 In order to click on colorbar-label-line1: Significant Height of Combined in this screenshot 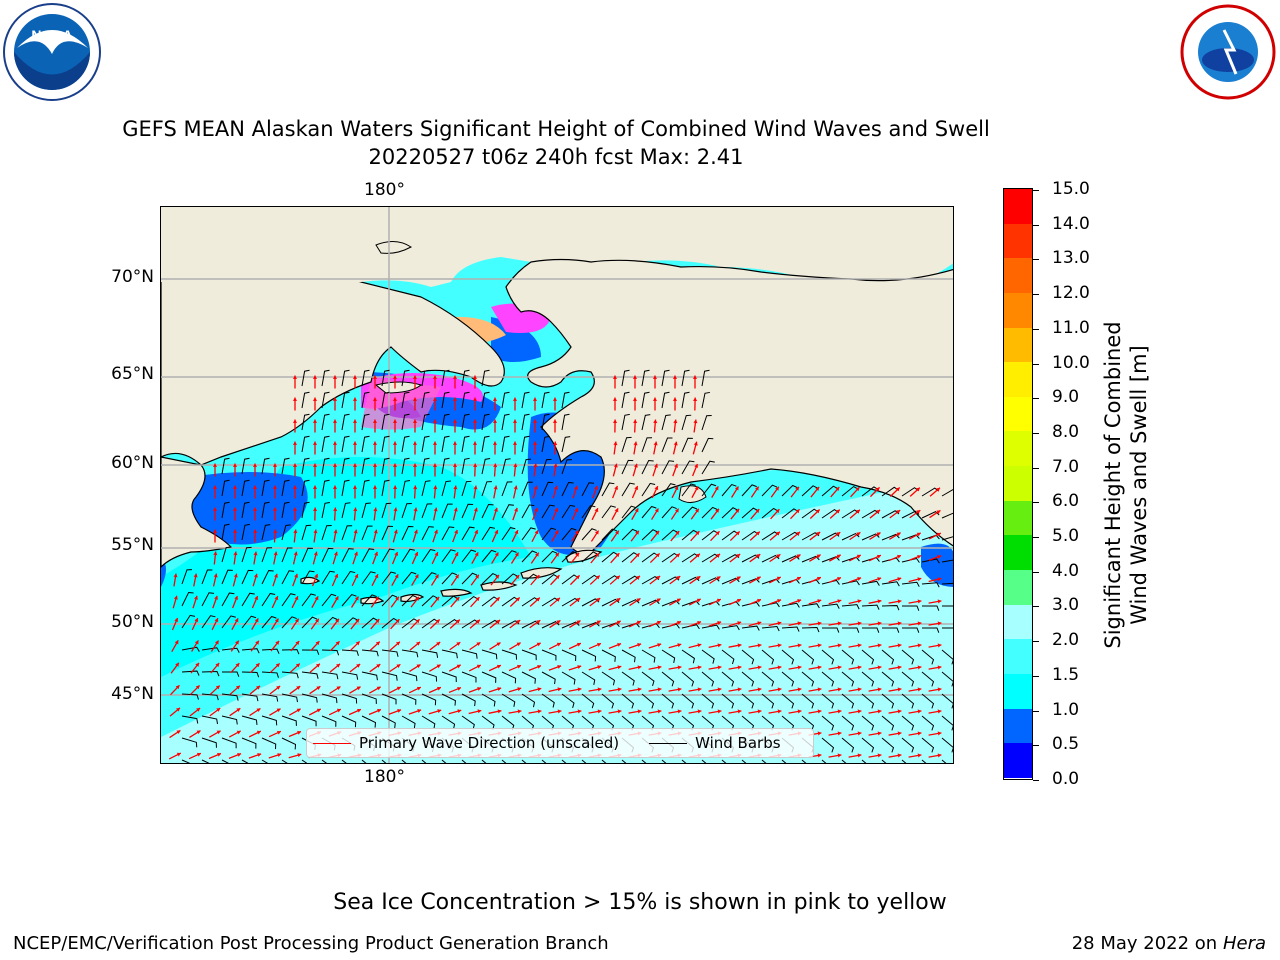, I will do `click(1113, 485)`.